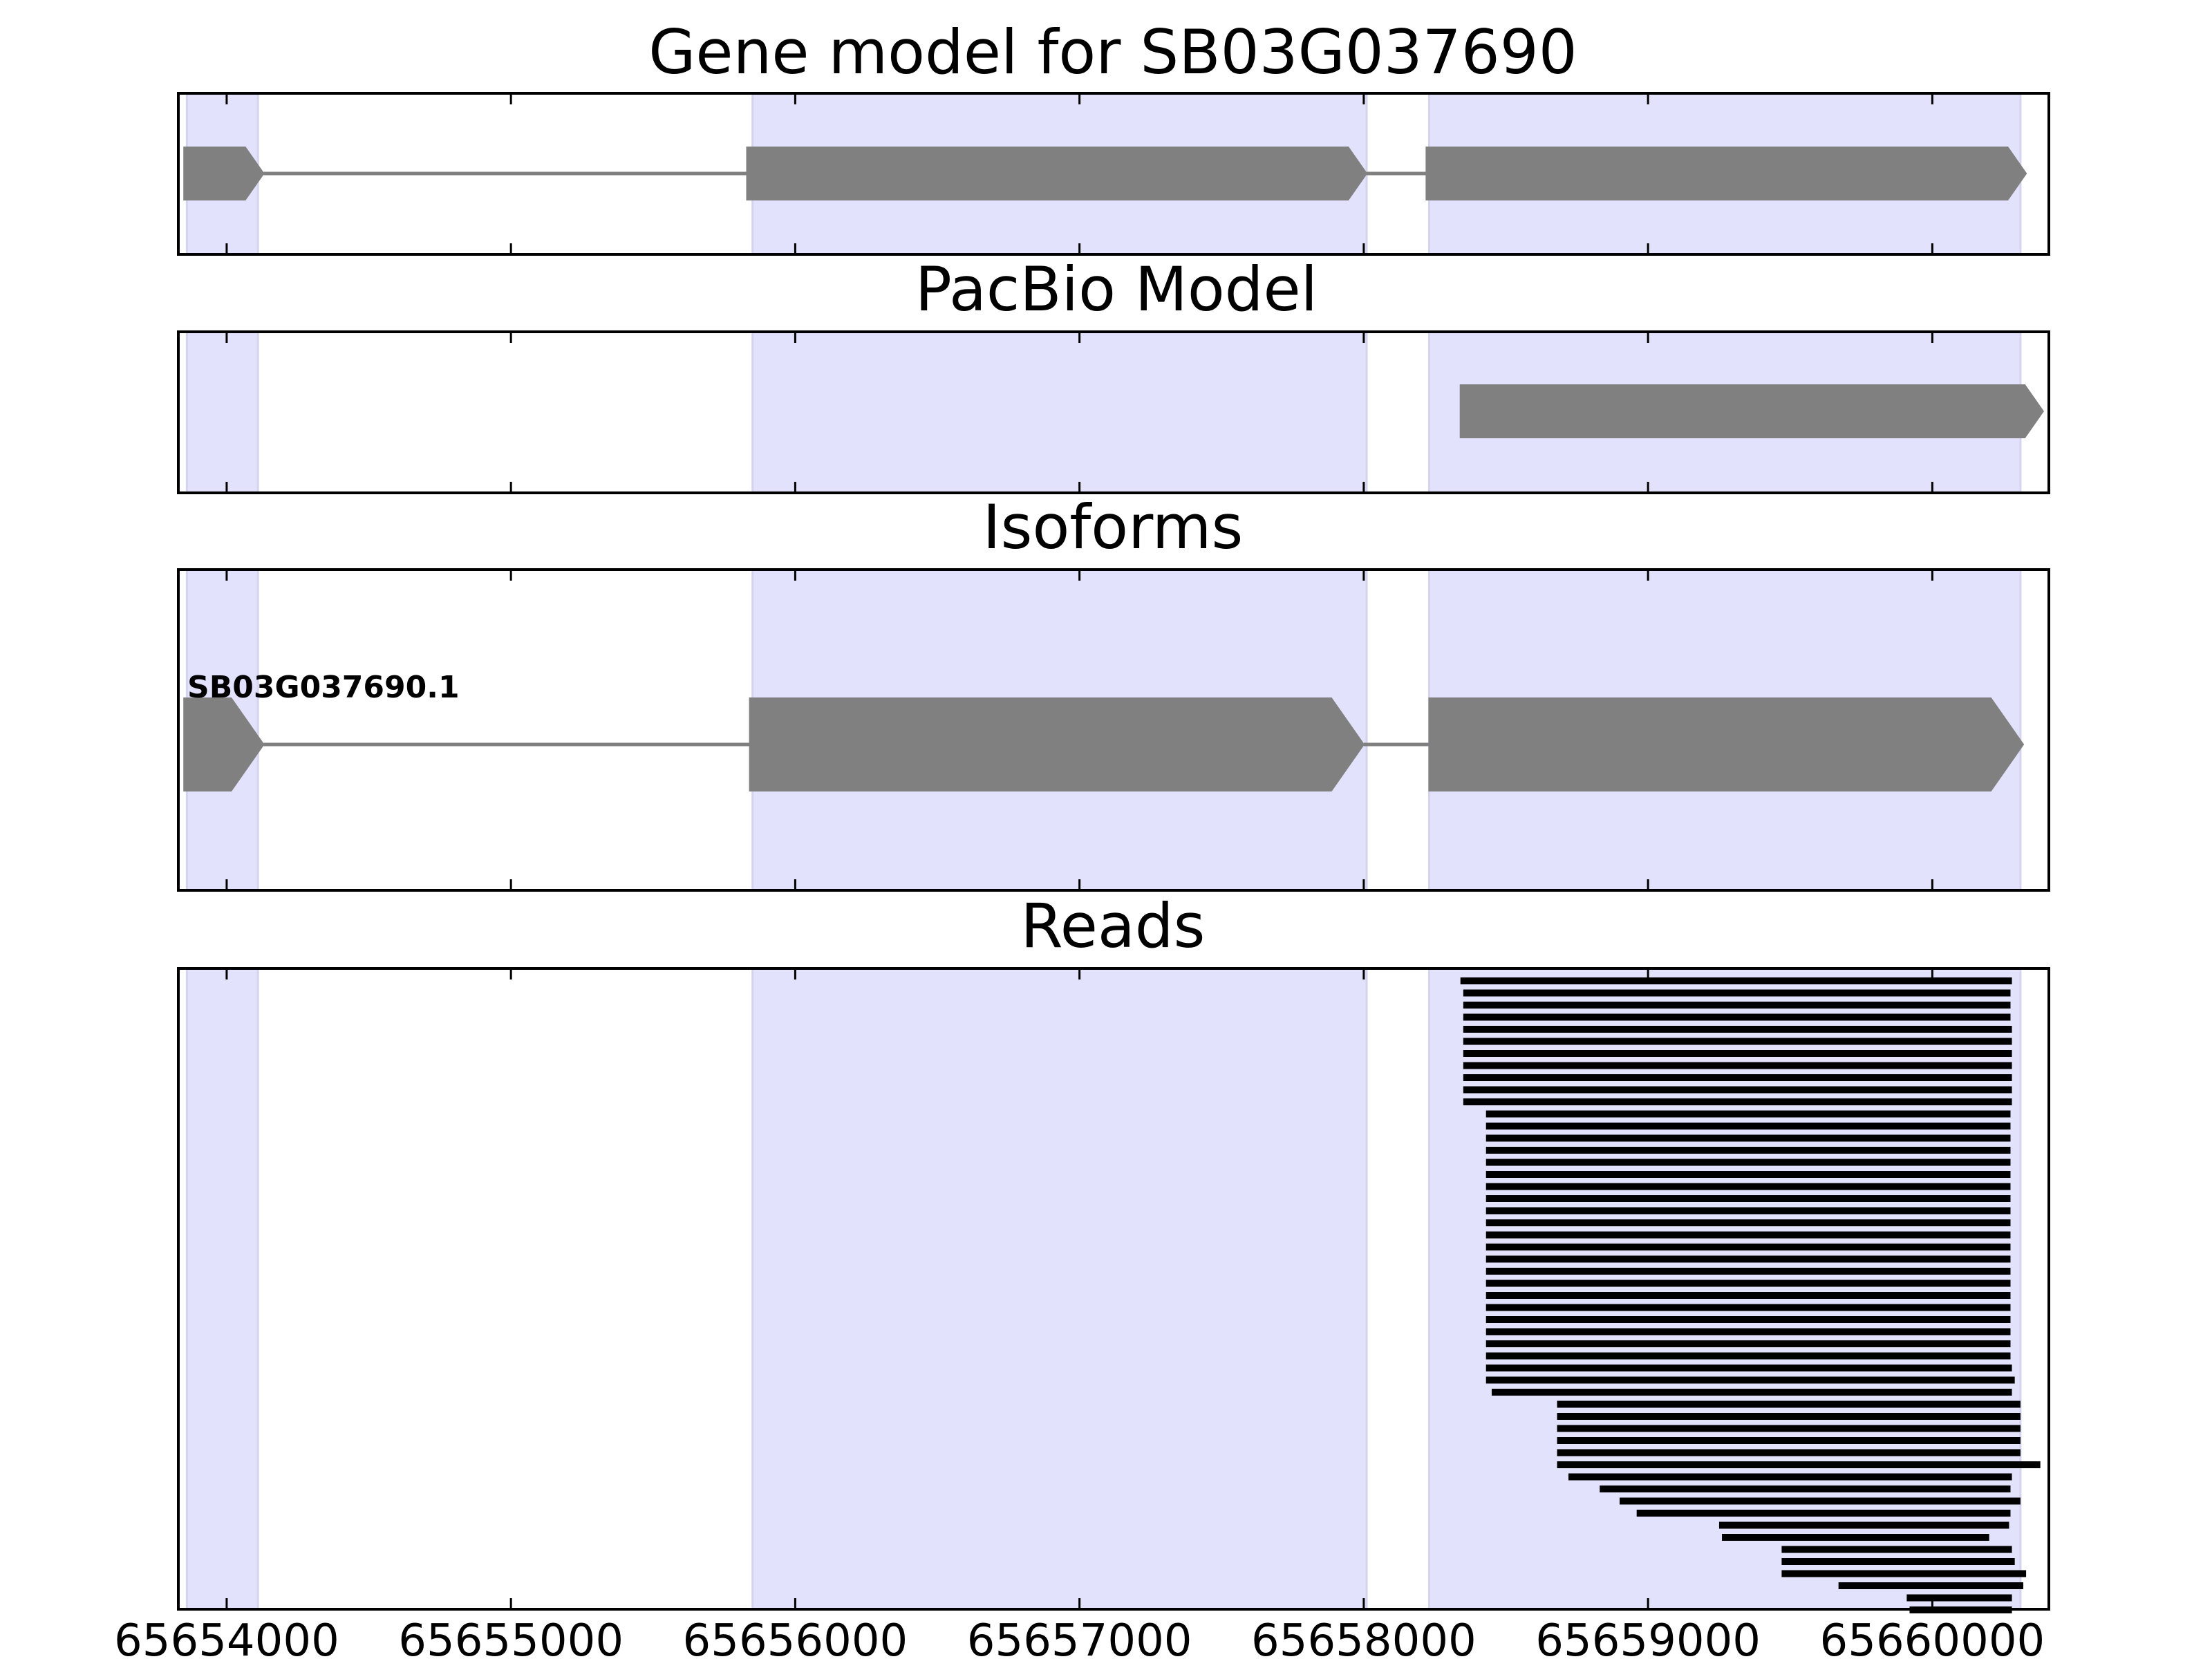  I want to click on panel-pacbio-model: PacBio Model, so click(1113, 374).